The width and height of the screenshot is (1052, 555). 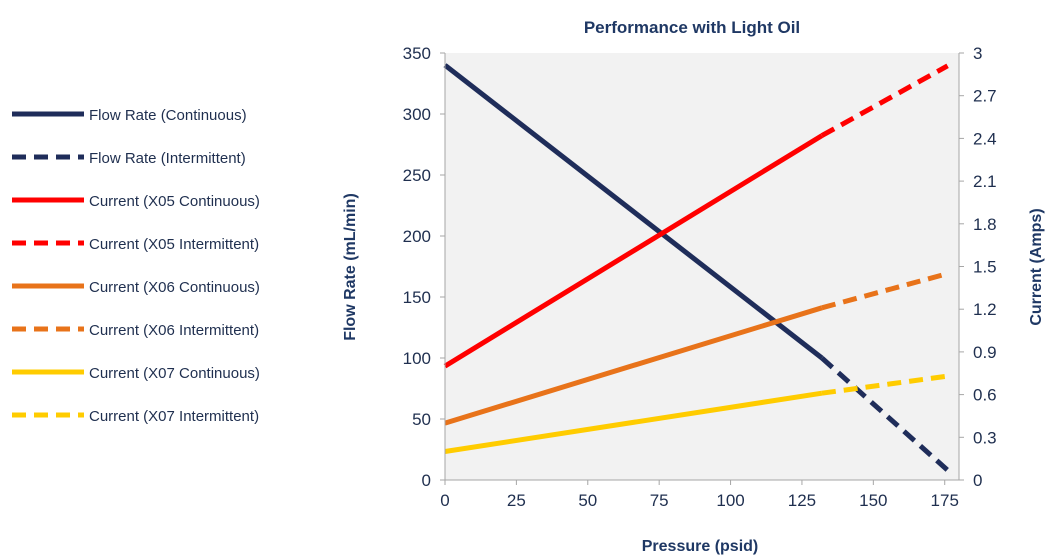 What do you see at coordinates (977, 480) in the screenshot?
I see `right-tick-label: 0` at bounding box center [977, 480].